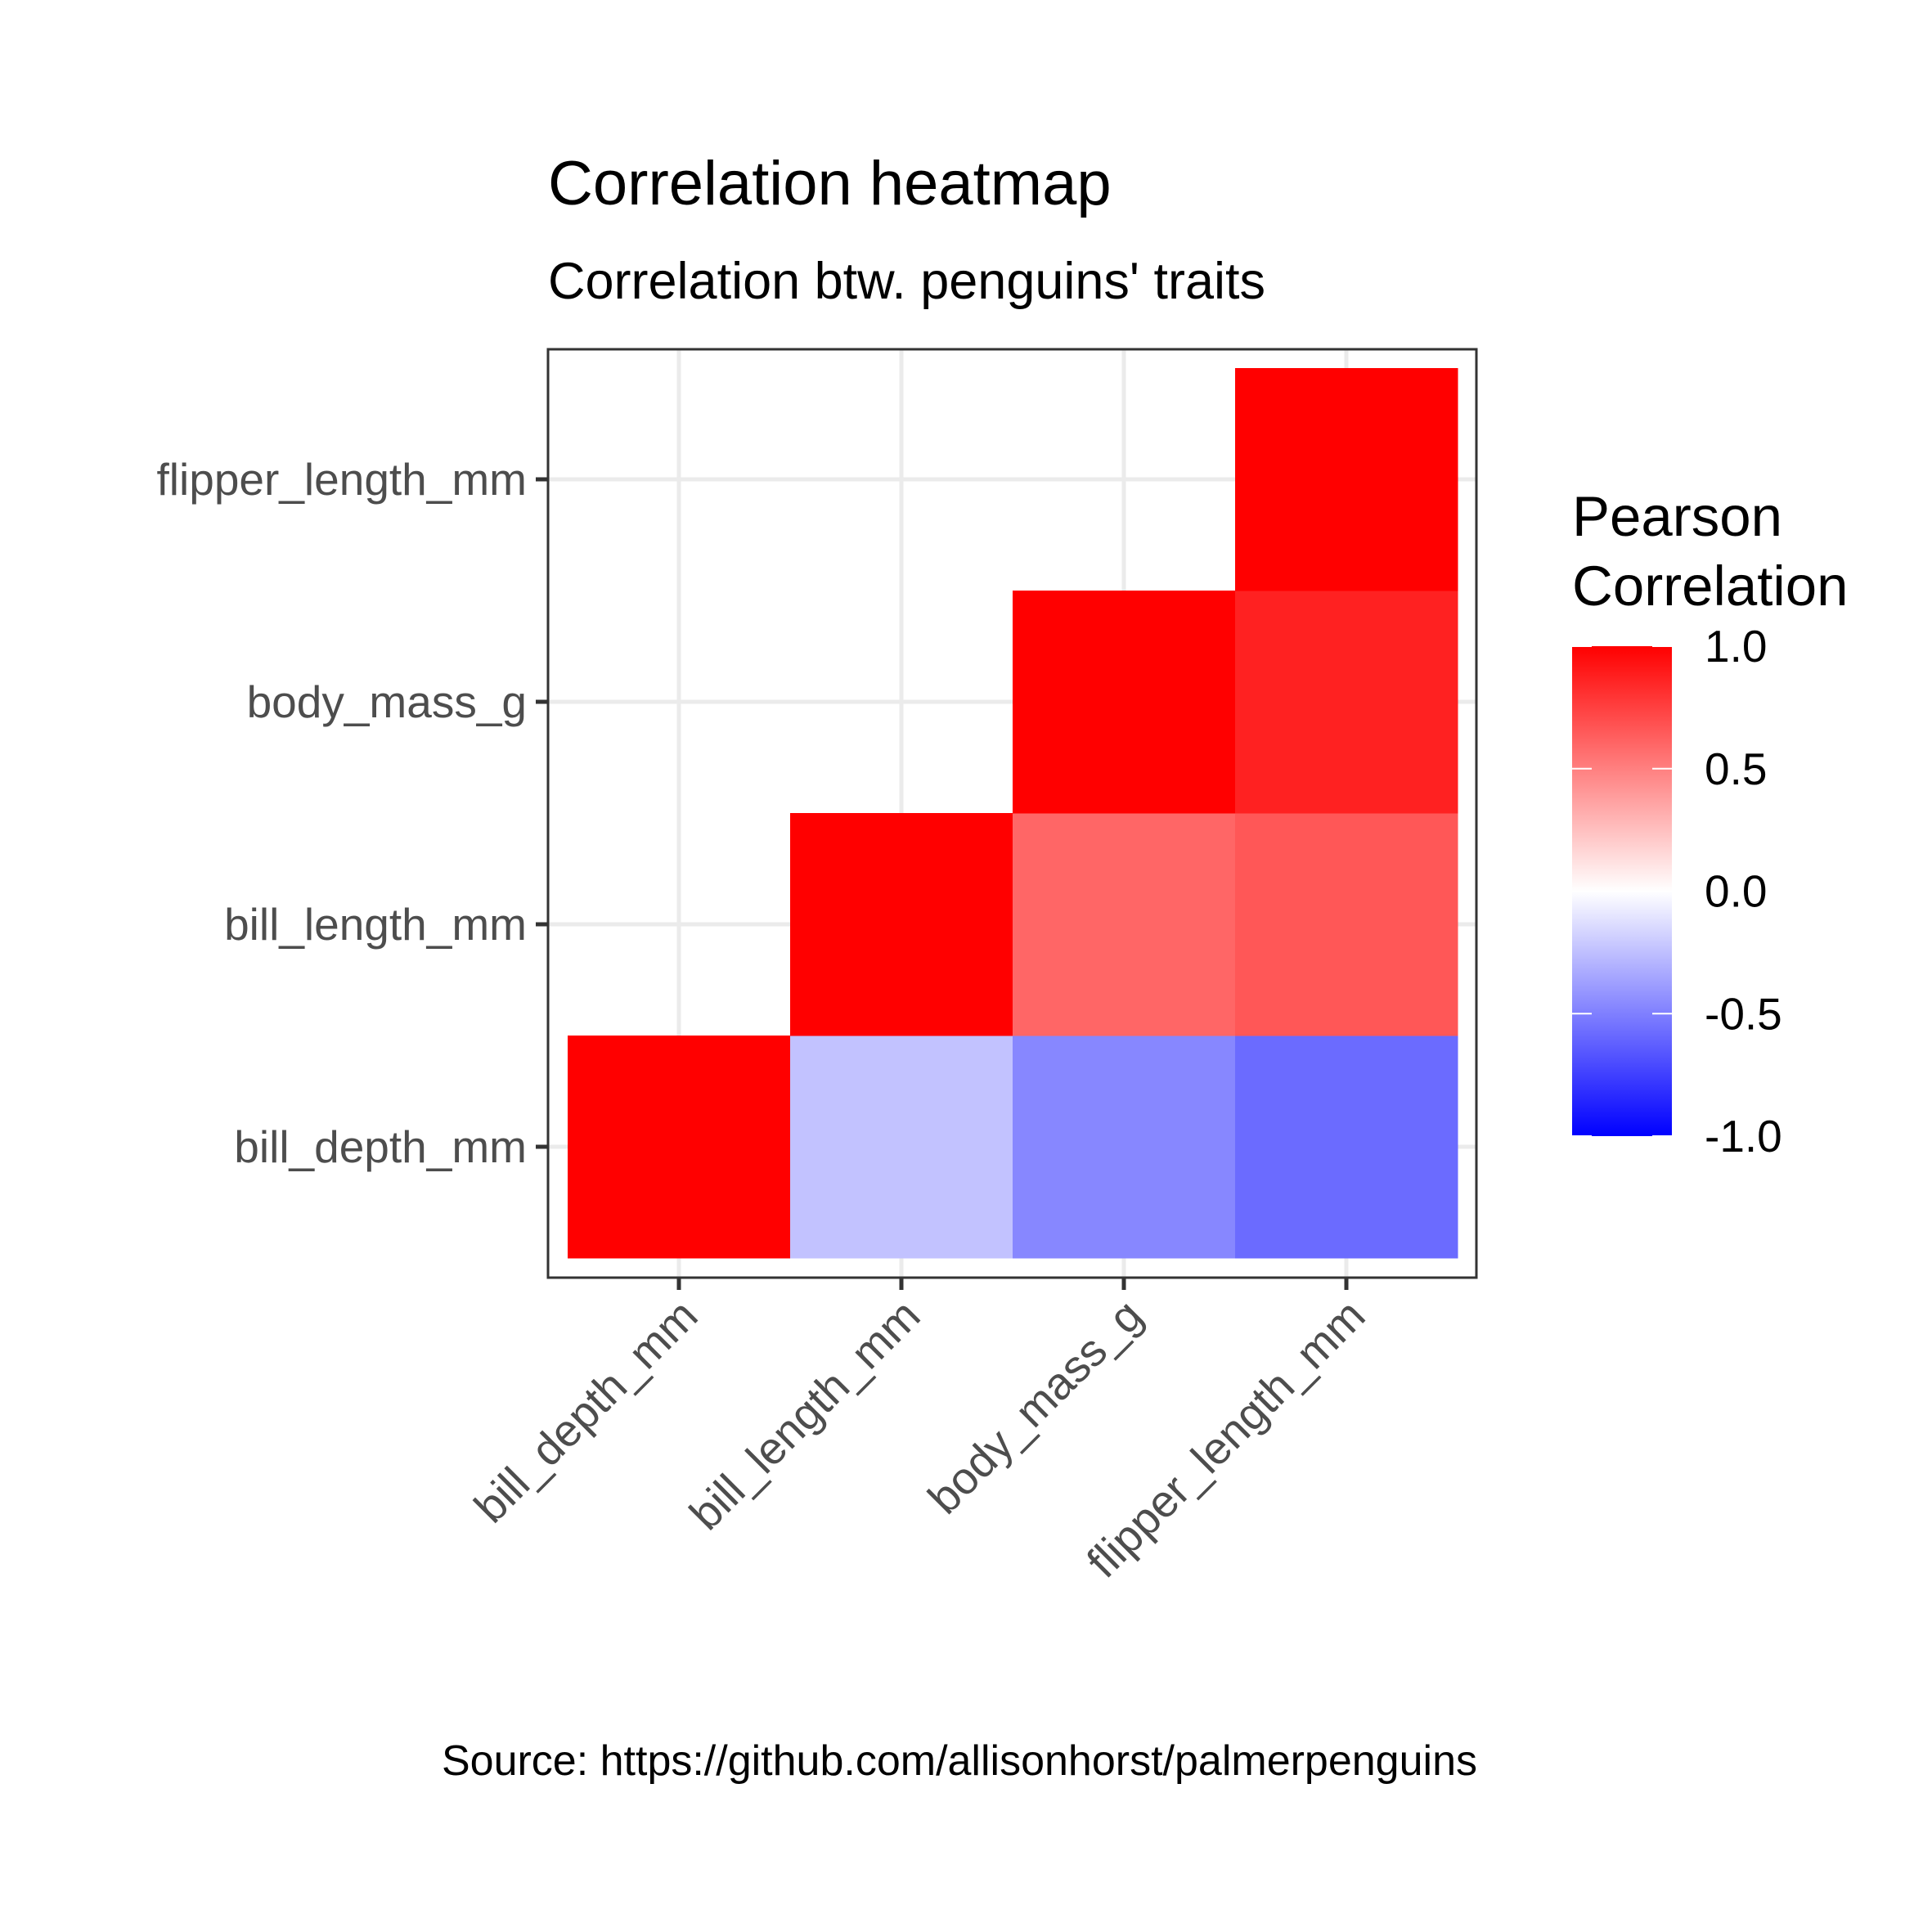 The height and width of the screenshot is (1932, 1932). Describe the element at coordinates (1346, 925) in the screenshot. I see `heat-cell-flipper-length-mm-bill-length-mm` at that location.